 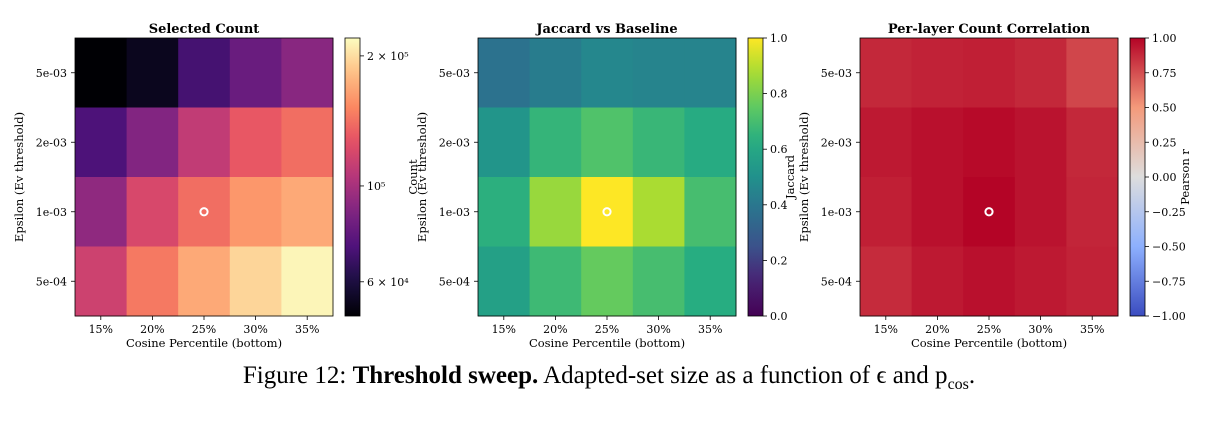 I want to click on colorbar-label: Count, so click(x=413, y=177).